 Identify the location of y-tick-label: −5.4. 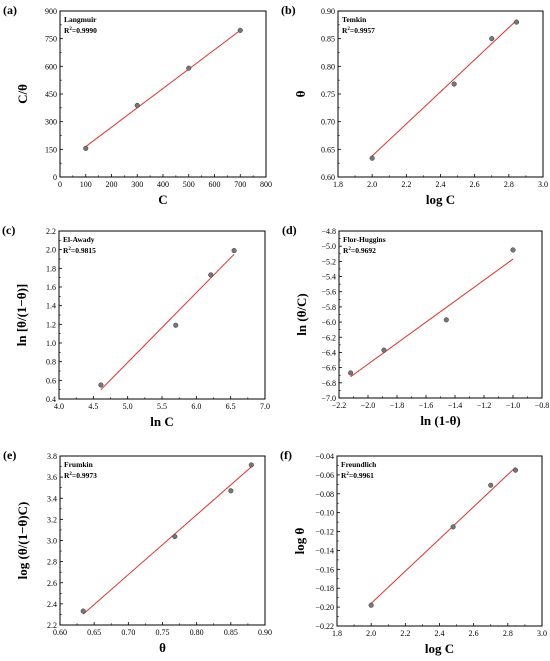
(328, 277).